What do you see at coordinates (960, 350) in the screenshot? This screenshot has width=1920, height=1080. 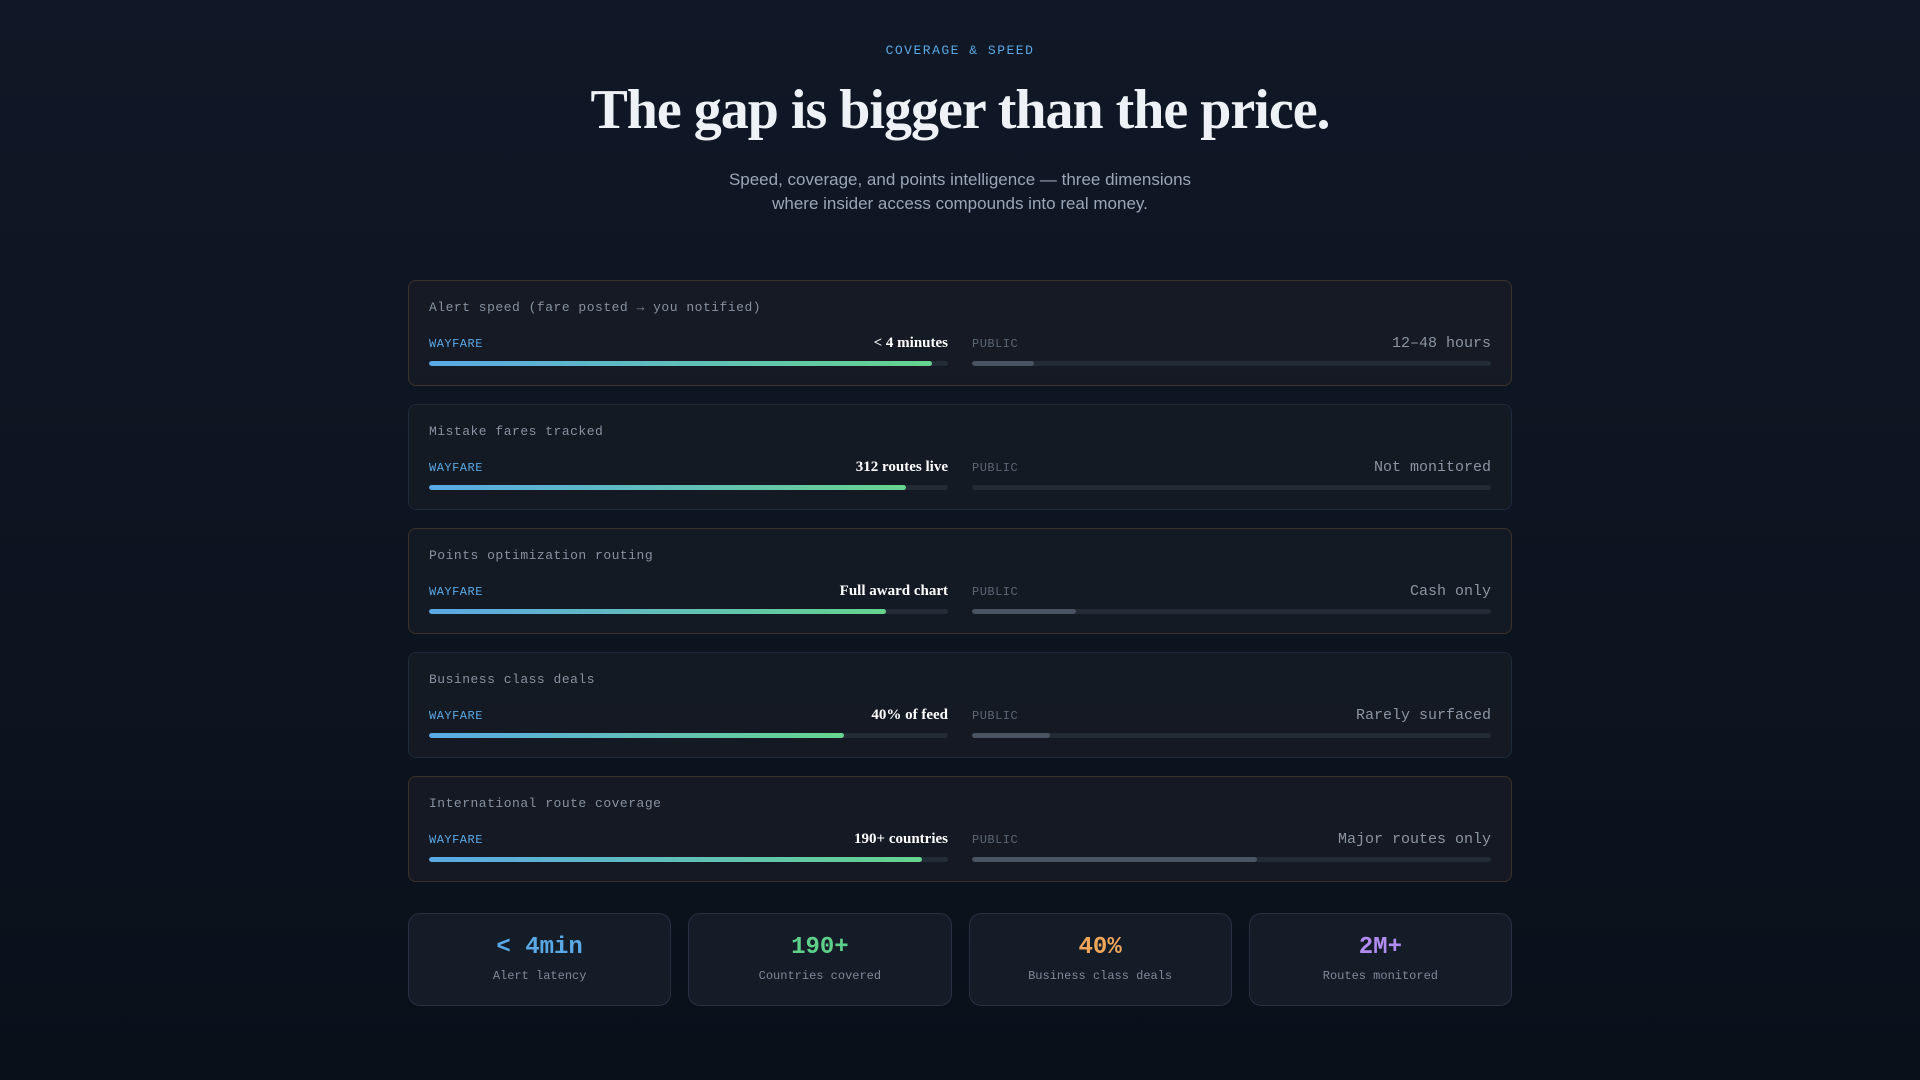 I see `columns: WAYFARE < 4 minutes PUBLIC 12–48 hours` at bounding box center [960, 350].